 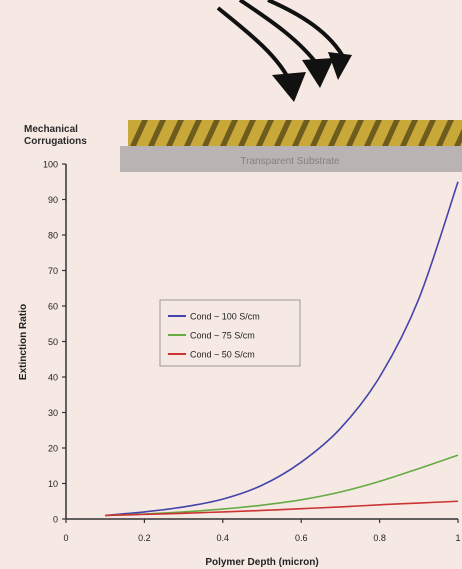 I want to click on x-tick-label: 1, so click(x=457, y=538).